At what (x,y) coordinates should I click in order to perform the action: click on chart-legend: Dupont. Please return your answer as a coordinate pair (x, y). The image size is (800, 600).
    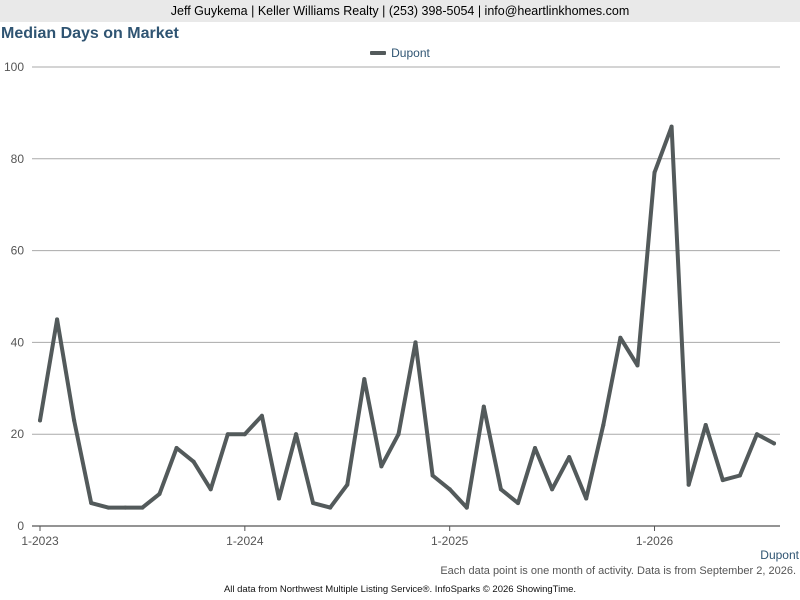
    Looking at the image, I should click on (400, 53).